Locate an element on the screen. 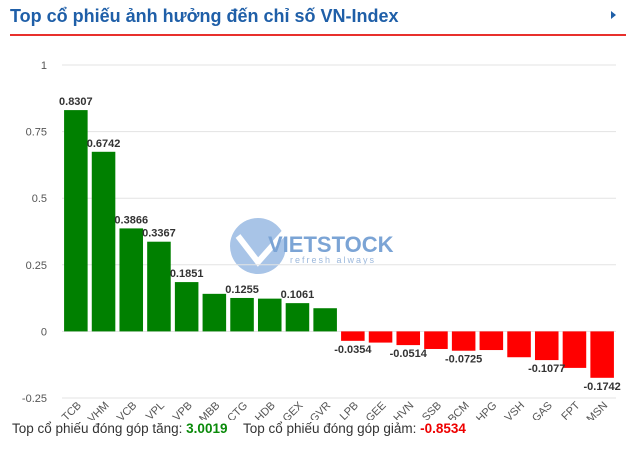 The image size is (629, 468). x-tick-label: MBB is located at coordinates (209, 410).